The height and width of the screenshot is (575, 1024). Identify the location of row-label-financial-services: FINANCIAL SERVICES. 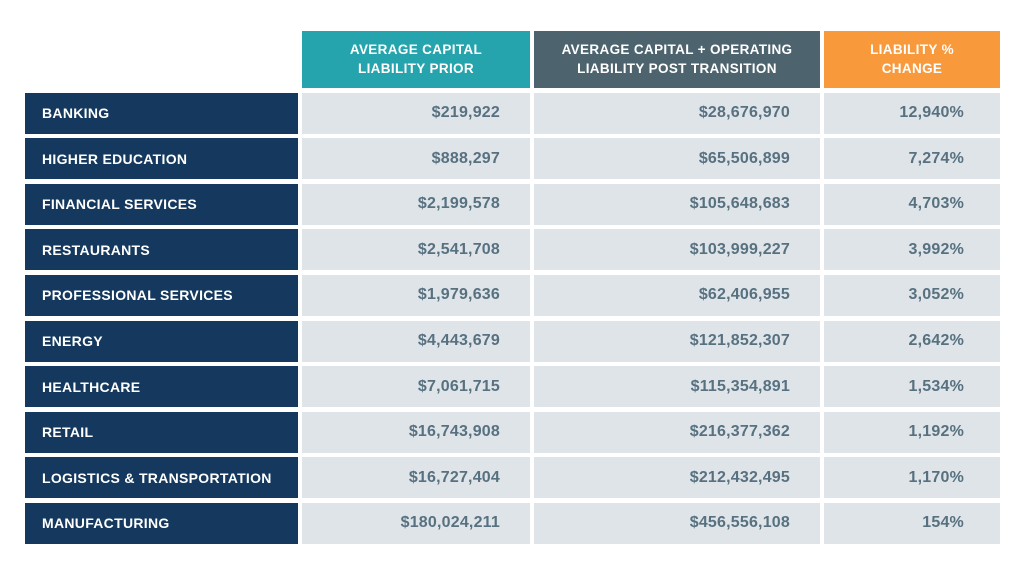
(161, 204).